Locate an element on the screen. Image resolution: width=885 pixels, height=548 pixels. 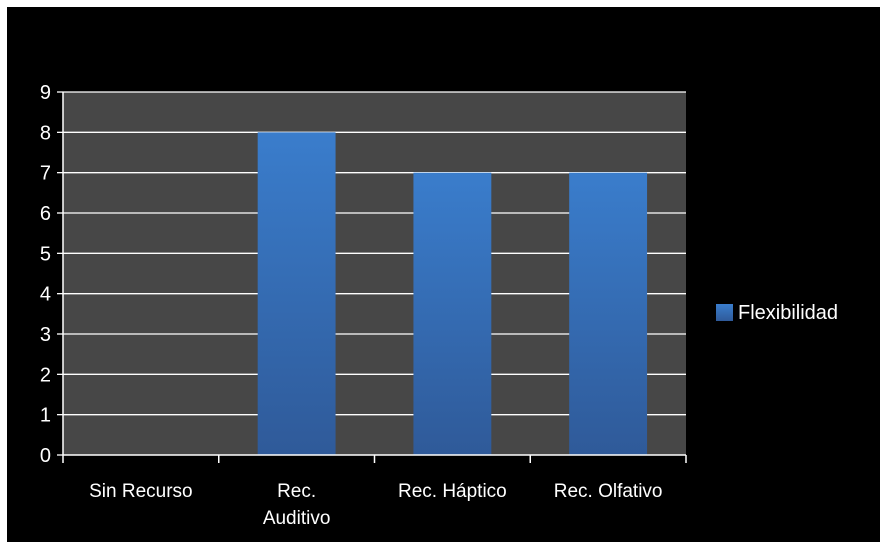
x-tick-label: Rec. Háptico is located at coordinates (452, 491).